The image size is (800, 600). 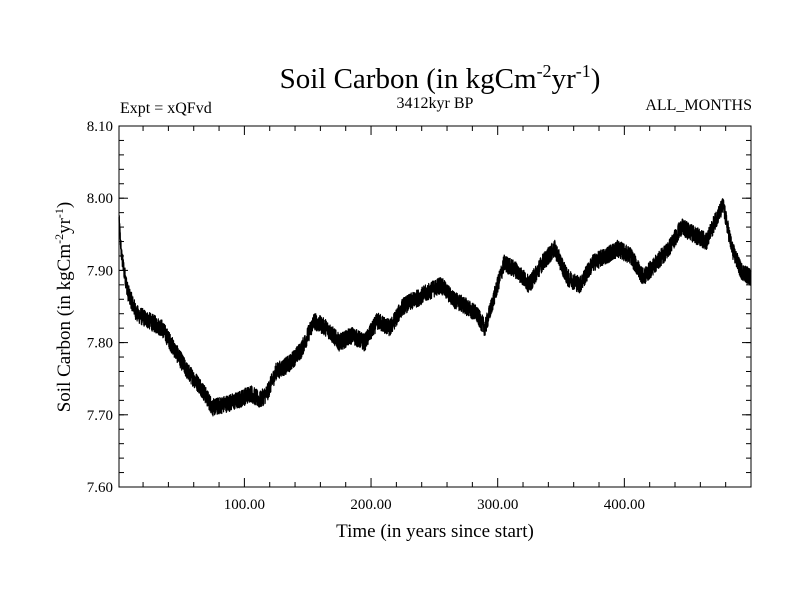 What do you see at coordinates (440, 78) in the screenshot?
I see `chart-title: Soil Carbon (in kgCm-2yr-1)` at bounding box center [440, 78].